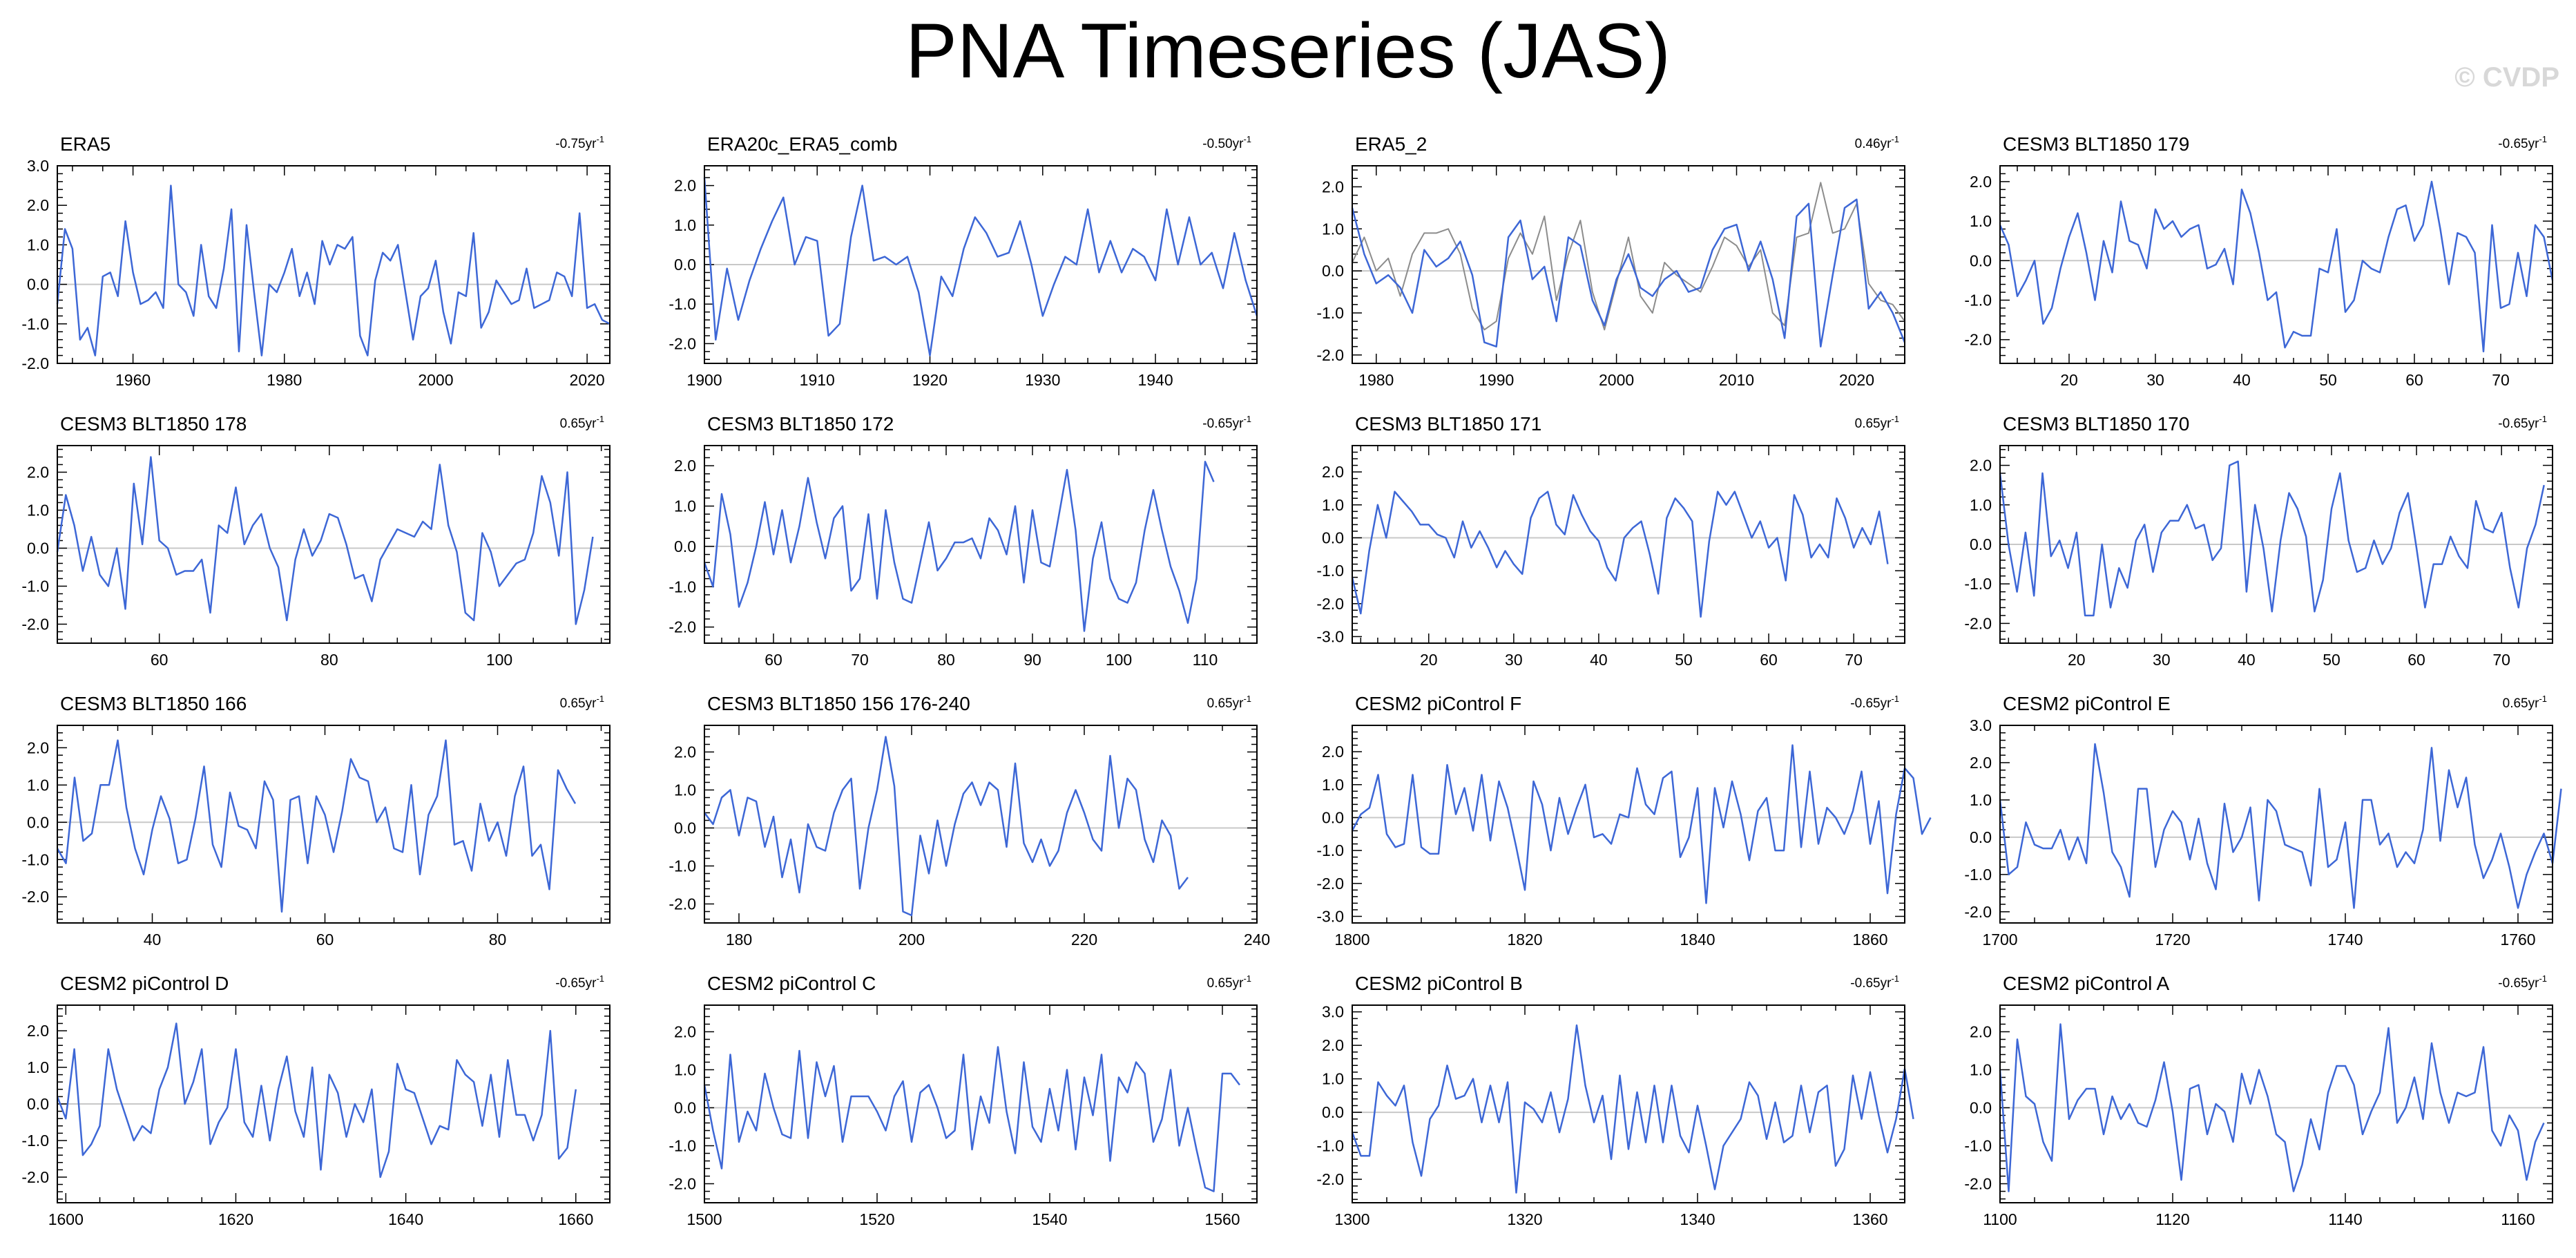 The image size is (2576, 1258). Describe the element at coordinates (2518, 1219) in the screenshot. I see `x-tick-label: 1160` at that location.